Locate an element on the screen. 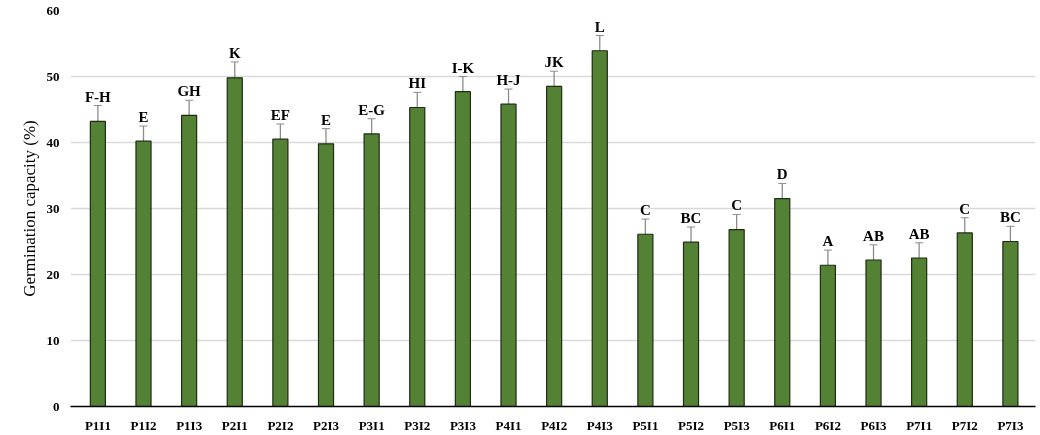  x-tick-label: P7I3 is located at coordinates (1010, 425).